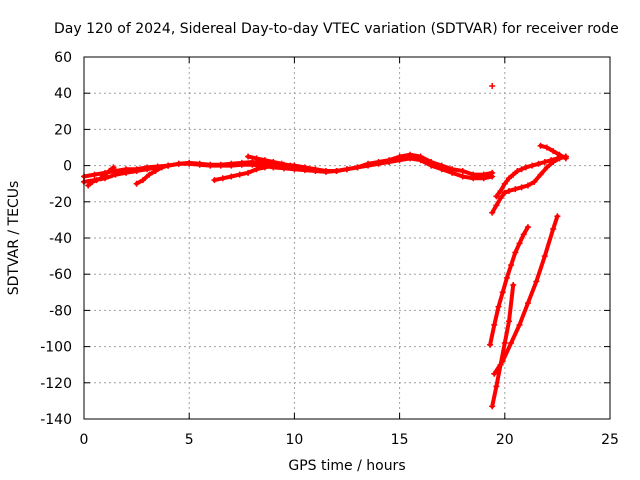 This screenshot has width=640, height=480. Describe the element at coordinates (531, 176) in the screenshot. I see `series-track-late-b` at that location.